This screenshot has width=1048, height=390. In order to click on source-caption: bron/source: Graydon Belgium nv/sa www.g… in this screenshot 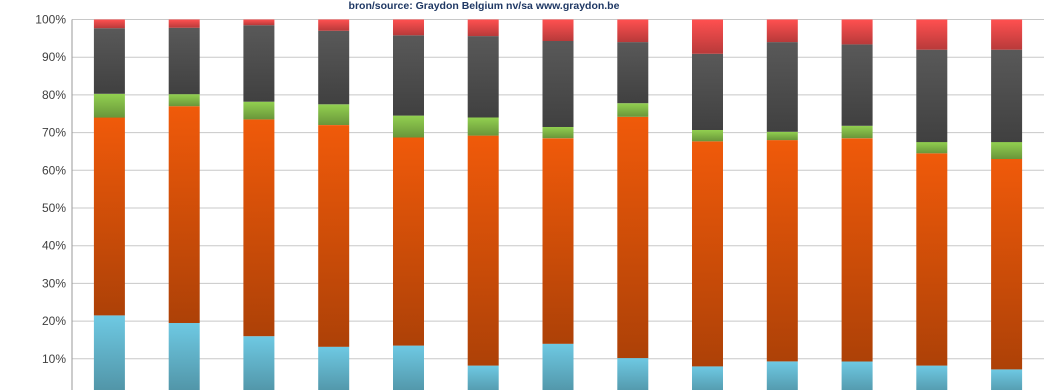, I will do `click(484, 6)`.